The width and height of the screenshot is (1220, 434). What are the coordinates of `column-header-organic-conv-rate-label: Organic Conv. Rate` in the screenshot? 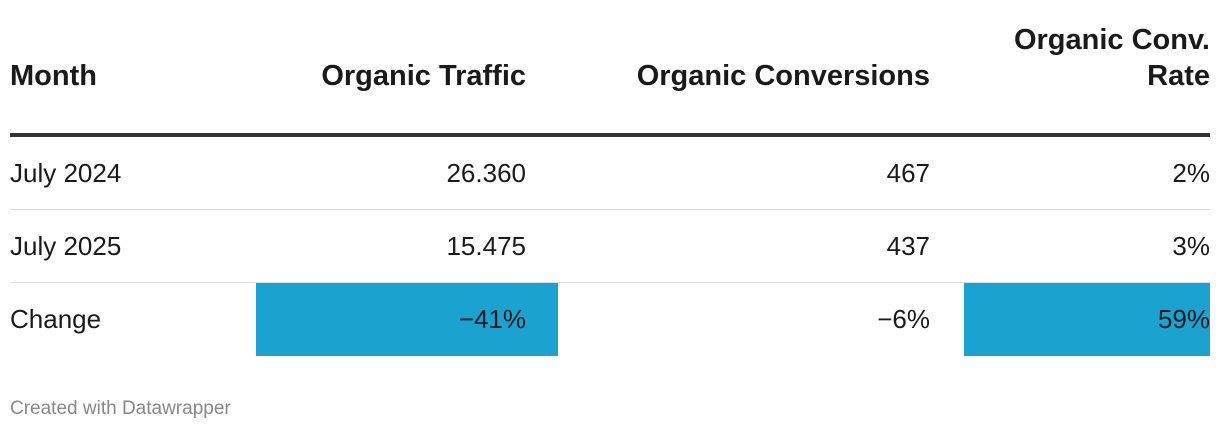 It's located at (1111, 58).